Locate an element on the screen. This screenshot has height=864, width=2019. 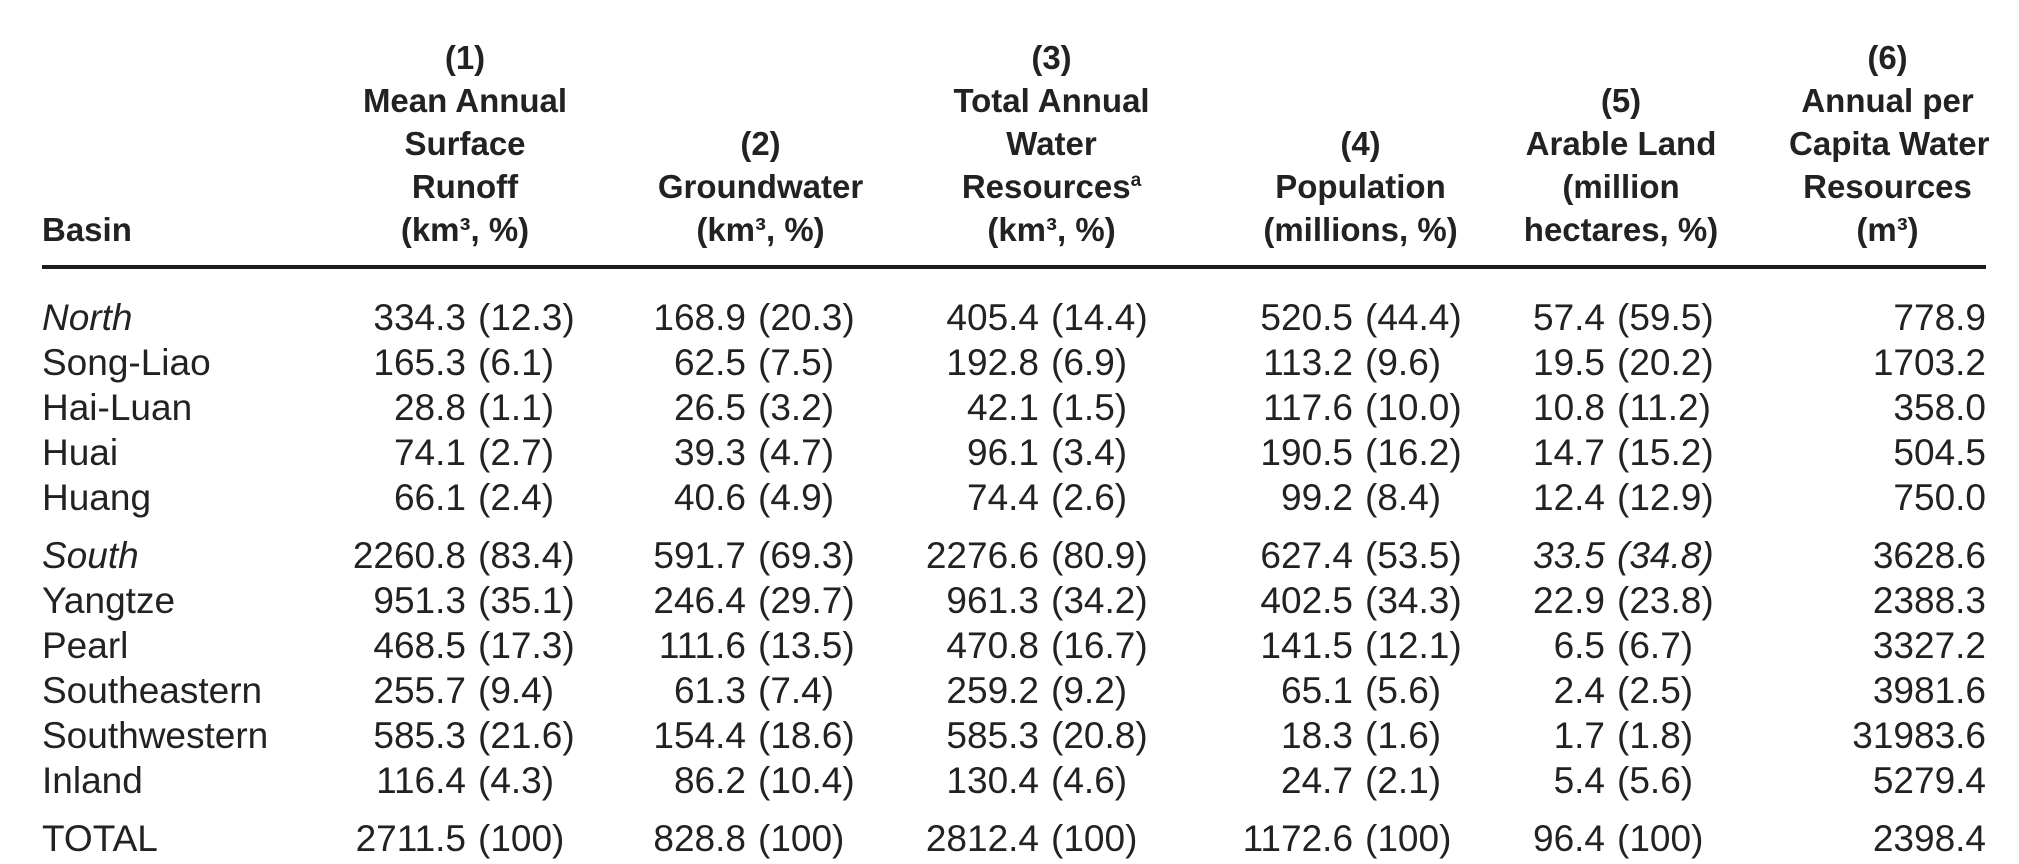
groundwater-percent: (29.7) is located at coordinates (806, 600).